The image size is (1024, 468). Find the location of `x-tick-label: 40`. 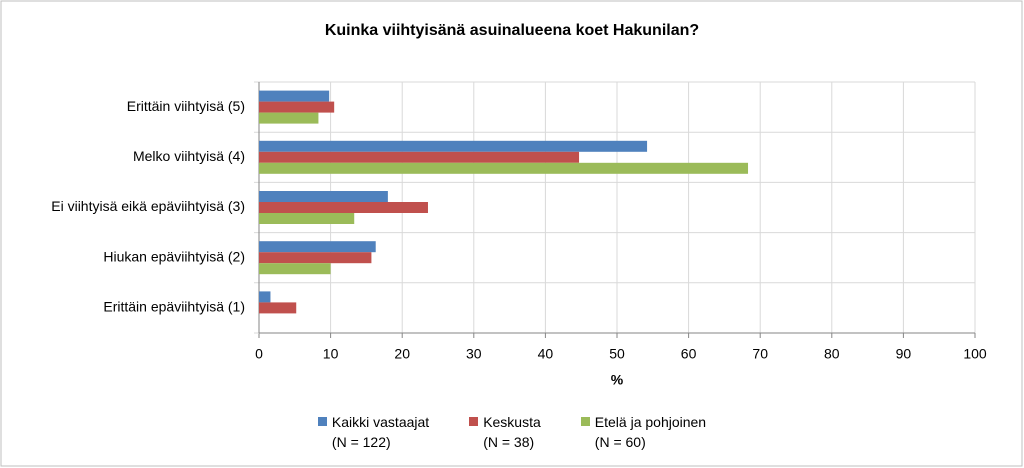

x-tick-label: 40 is located at coordinates (546, 354).